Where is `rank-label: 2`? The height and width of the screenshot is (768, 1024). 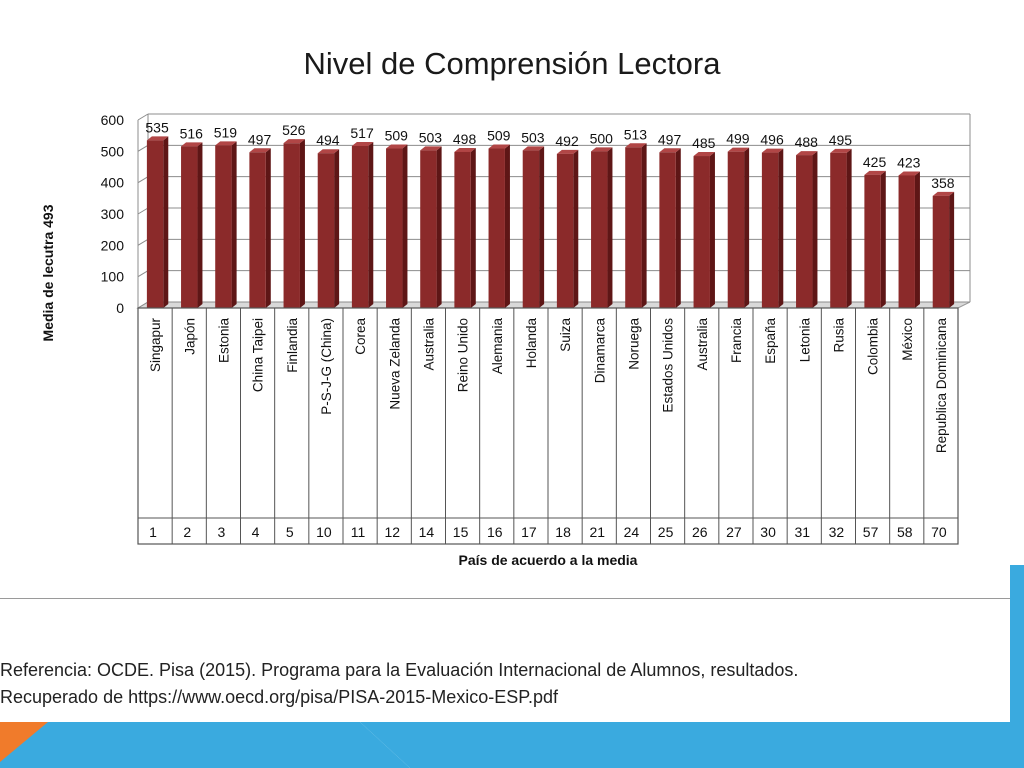
rank-label: 2 is located at coordinates (187, 532).